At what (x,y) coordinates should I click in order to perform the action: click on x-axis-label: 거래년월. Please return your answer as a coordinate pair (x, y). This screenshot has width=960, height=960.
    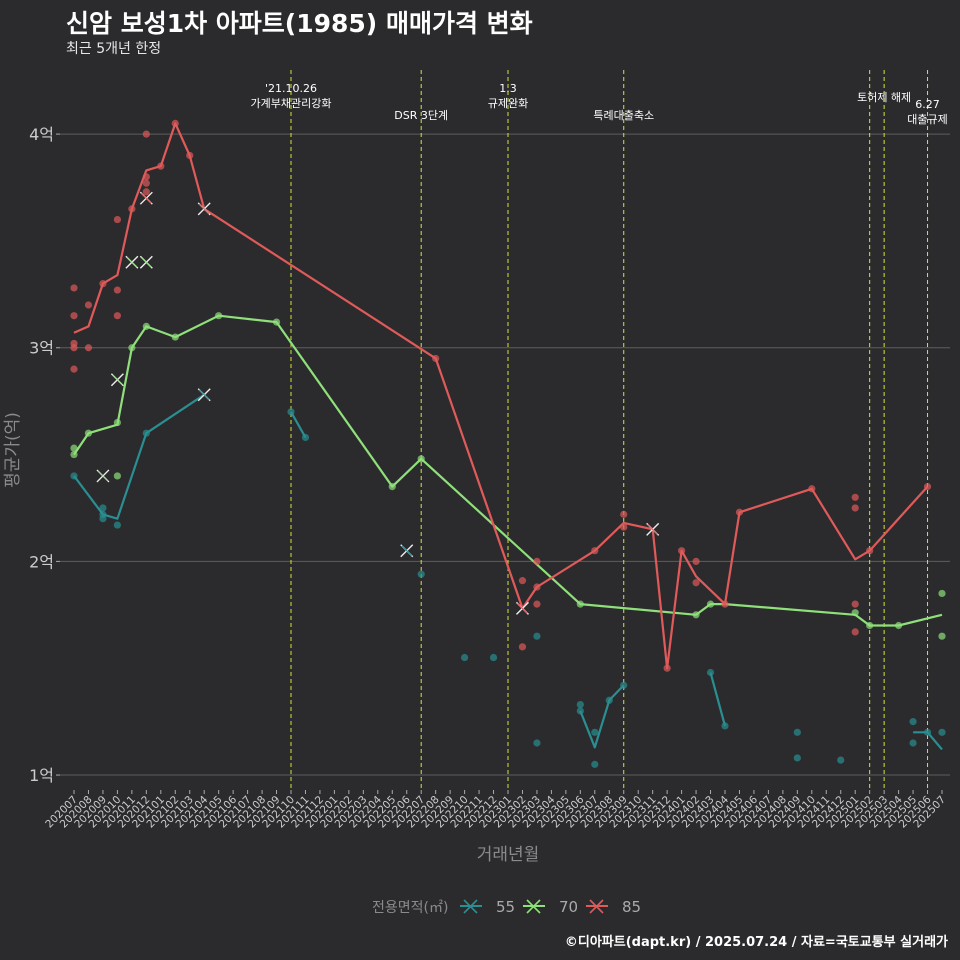
    Looking at the image, I should click on (508, 855).